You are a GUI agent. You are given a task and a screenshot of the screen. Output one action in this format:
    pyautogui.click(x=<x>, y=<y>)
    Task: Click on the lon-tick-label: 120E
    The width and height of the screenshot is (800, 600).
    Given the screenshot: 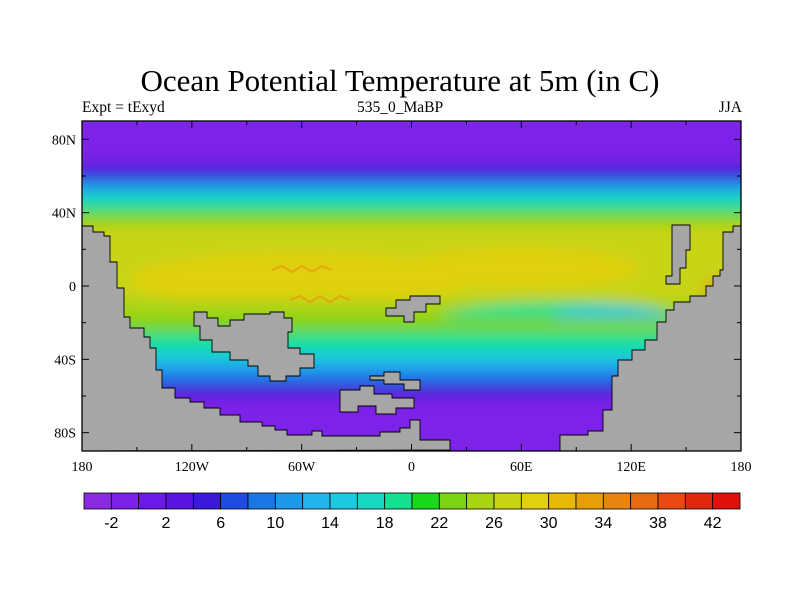 What is the action you would take?
    pyautogui.click(x=631, y=467)
    